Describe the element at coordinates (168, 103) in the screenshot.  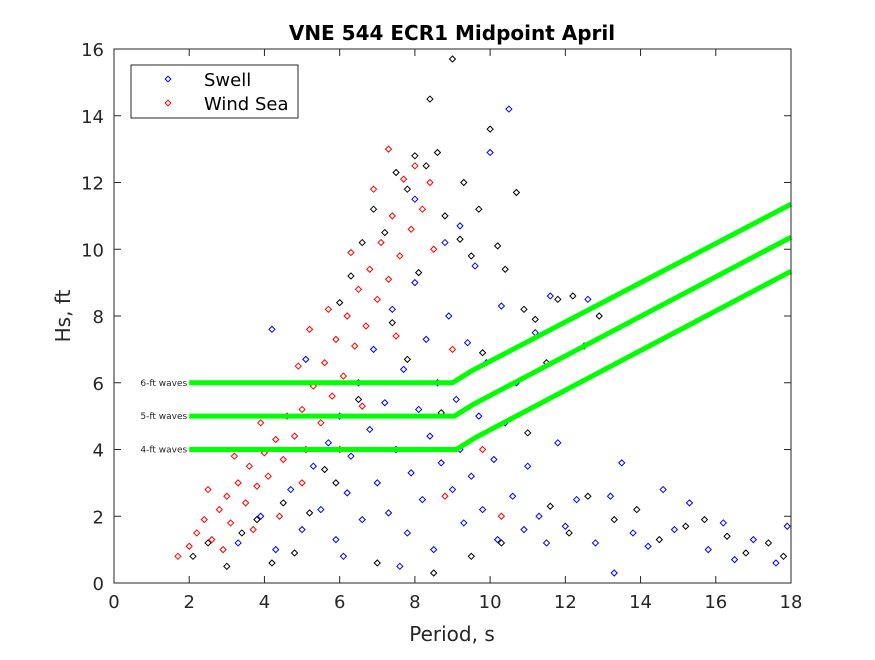
I see `legend-marker-wind-sea` at that location.